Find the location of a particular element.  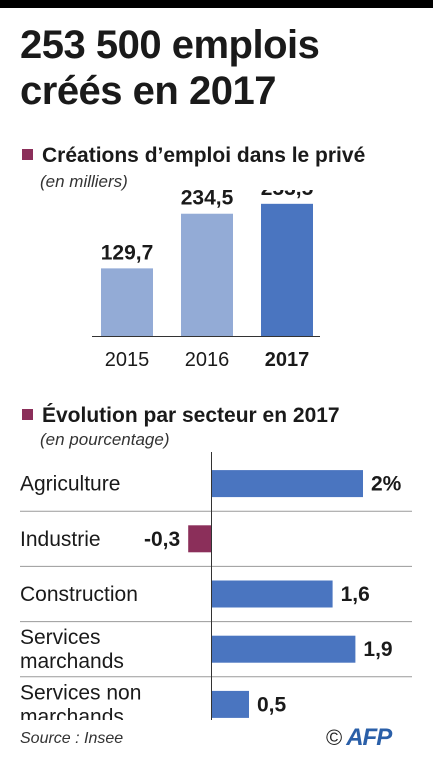

chart1-heading: Créations d’emploi dans le privé is located at coordinates (193, 156).